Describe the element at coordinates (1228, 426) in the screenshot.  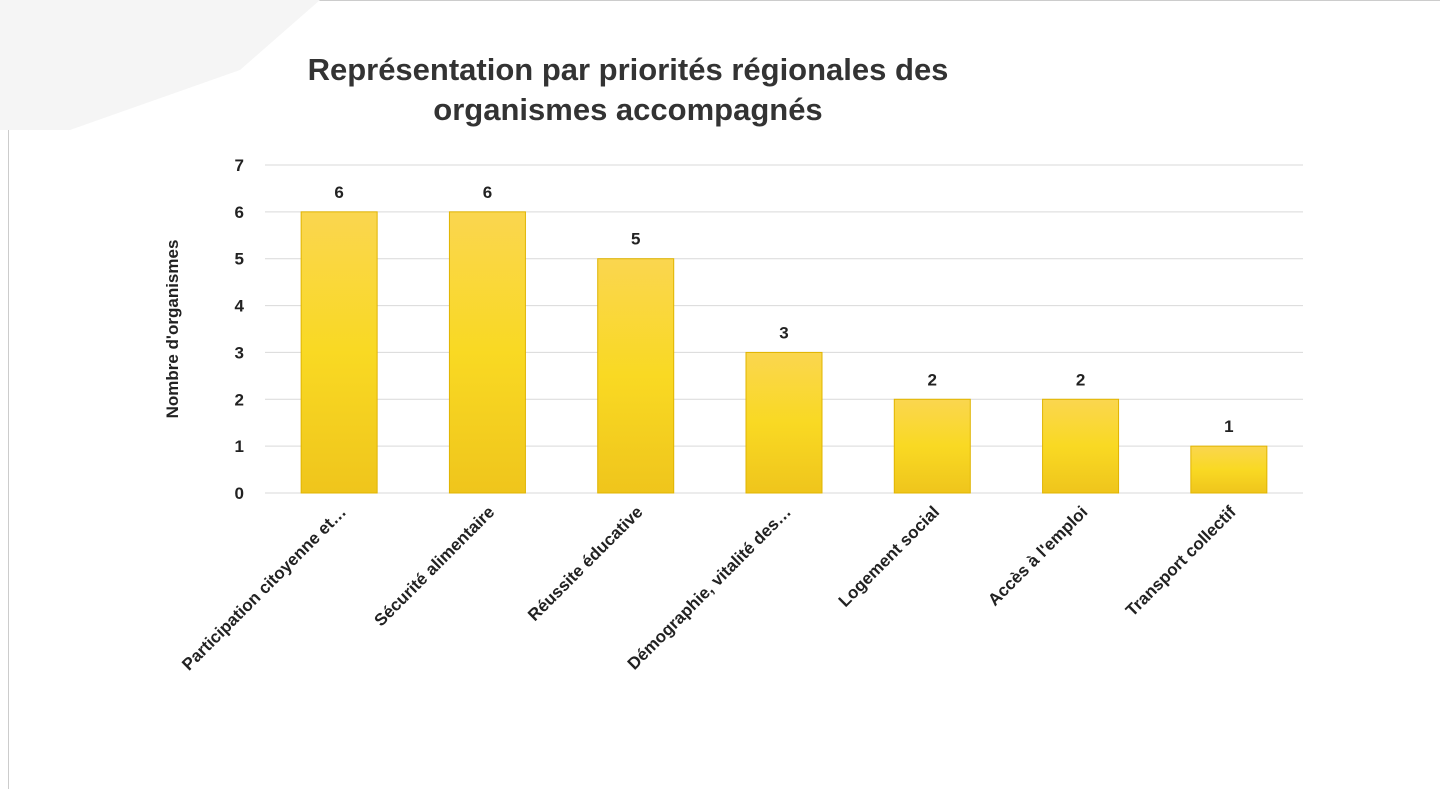
I see `data-label: 1` at that location.